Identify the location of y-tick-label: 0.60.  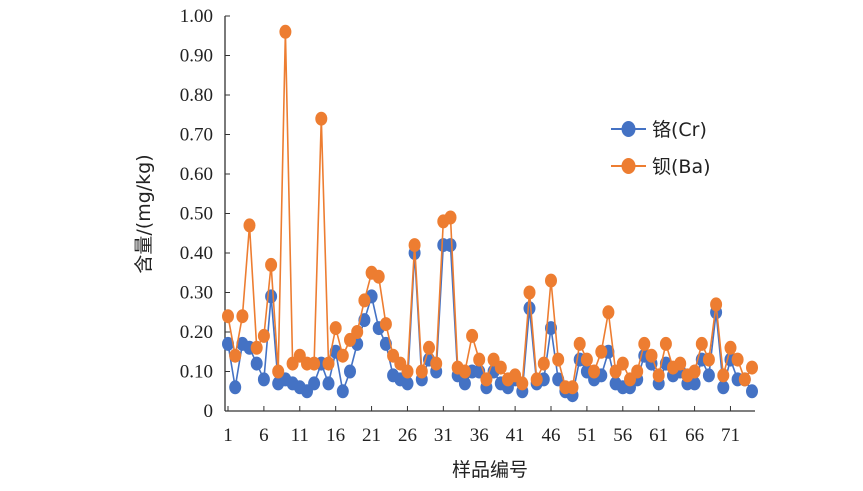
(196, 174).